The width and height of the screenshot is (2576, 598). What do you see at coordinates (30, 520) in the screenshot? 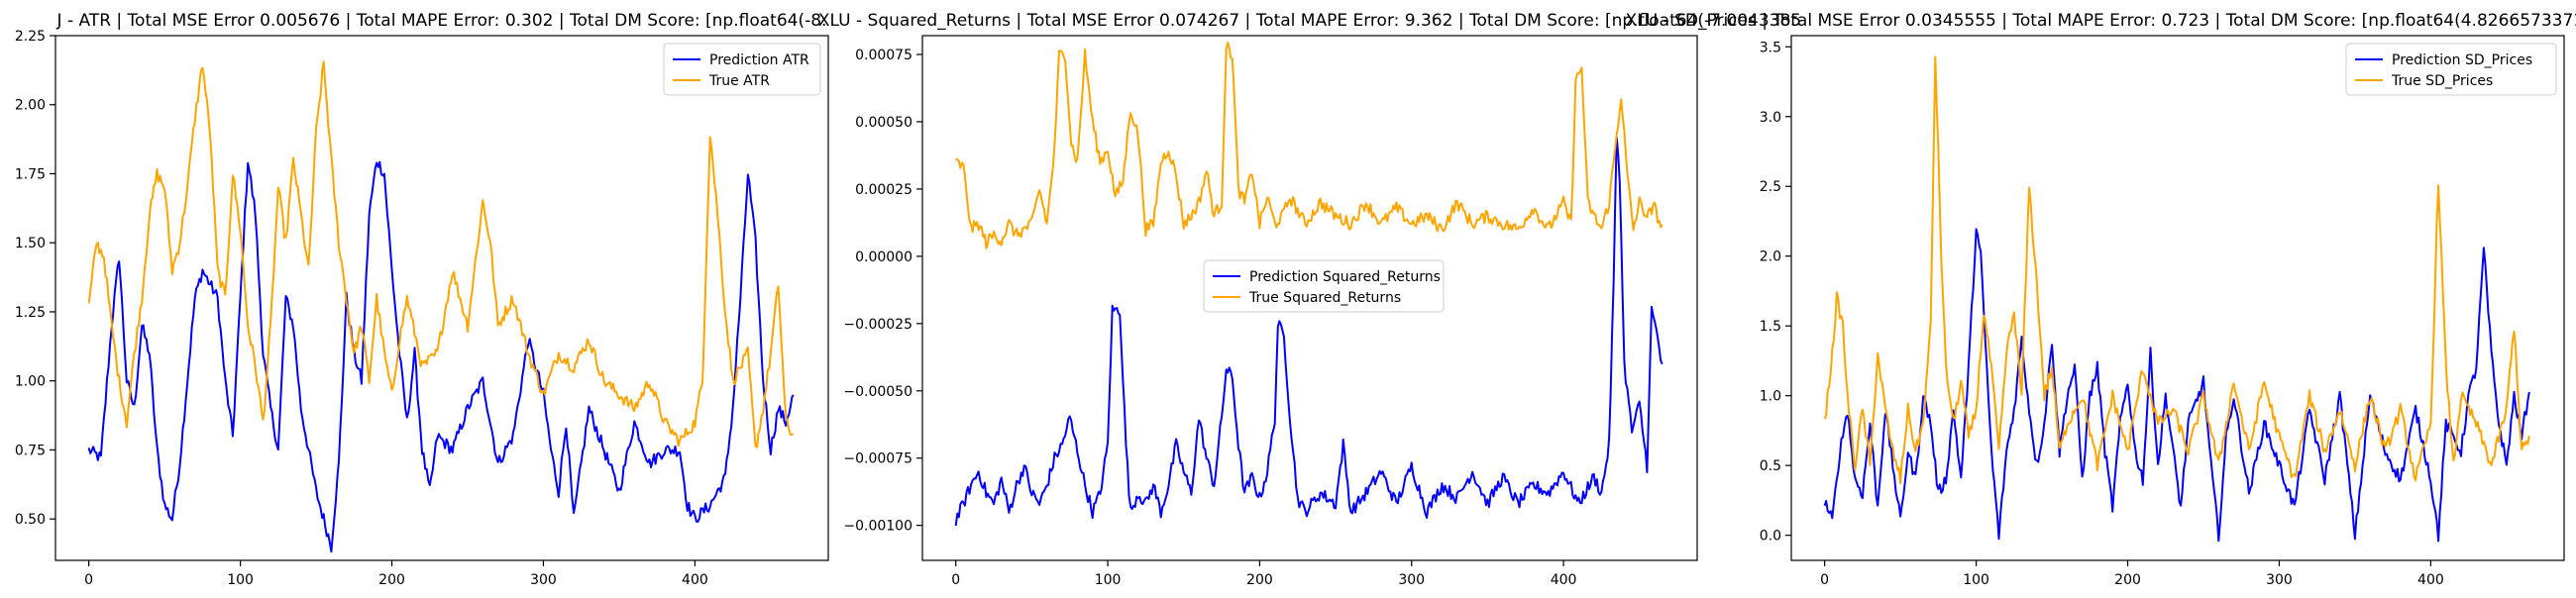
I see `y-tick-label: 0.50` at bounding box center [30, 520].